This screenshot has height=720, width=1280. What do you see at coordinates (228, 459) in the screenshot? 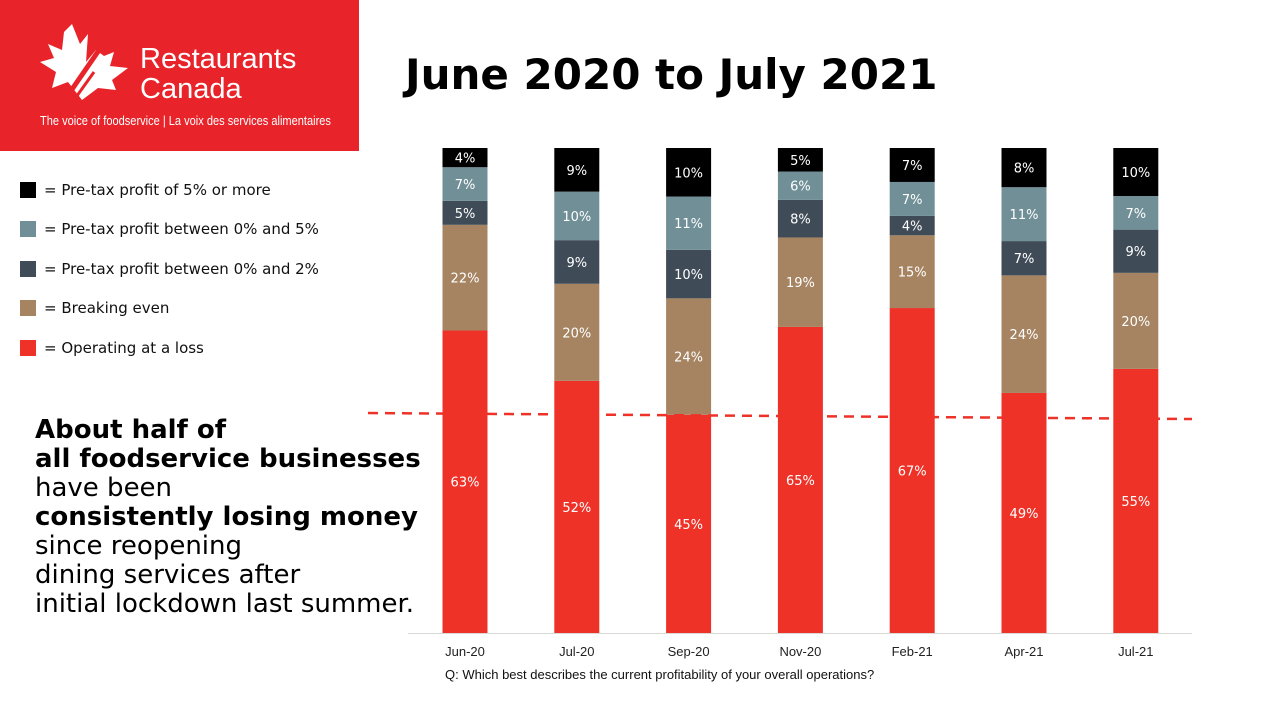
I see `callout-line: all foodservice businesses` at bounding box center [228, 459].